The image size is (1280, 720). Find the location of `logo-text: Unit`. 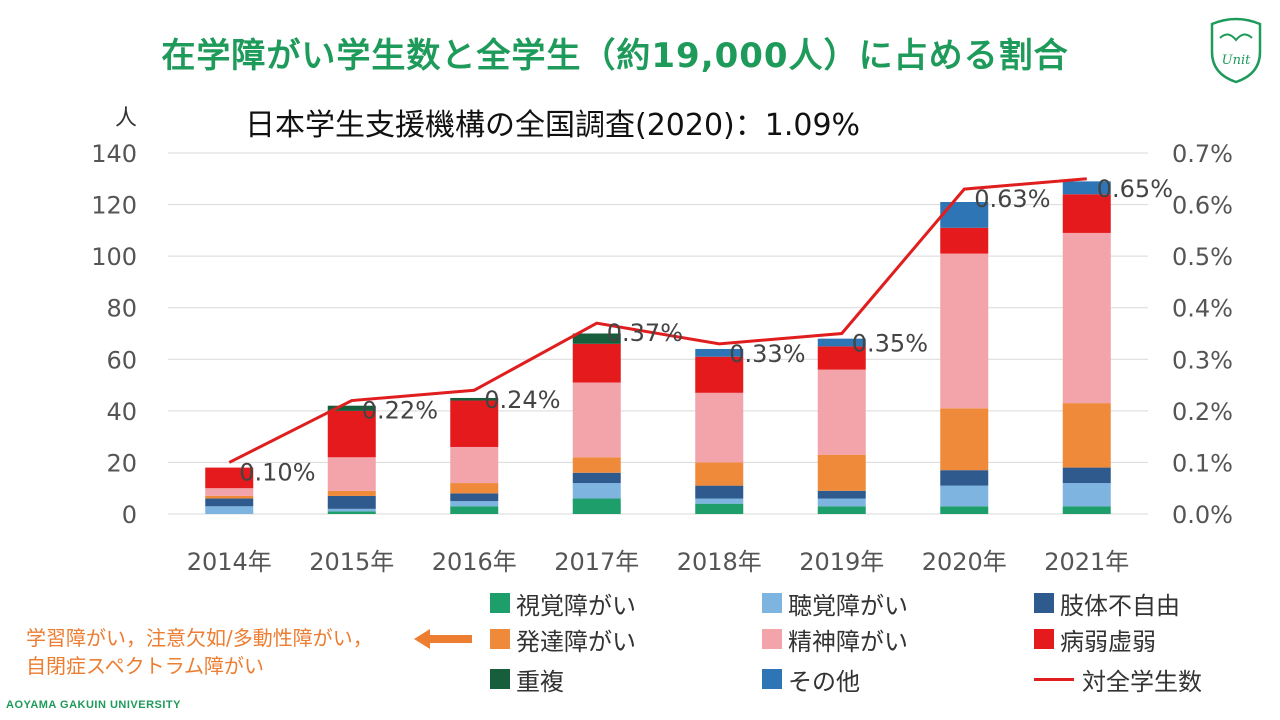

logo-text: Unit is located at coordinates (1236, 60).